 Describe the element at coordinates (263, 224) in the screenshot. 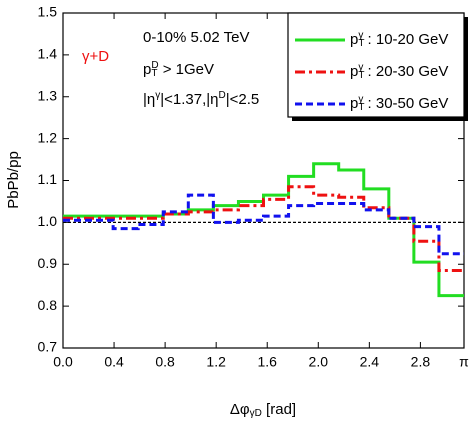

I see `step-line` at that location.